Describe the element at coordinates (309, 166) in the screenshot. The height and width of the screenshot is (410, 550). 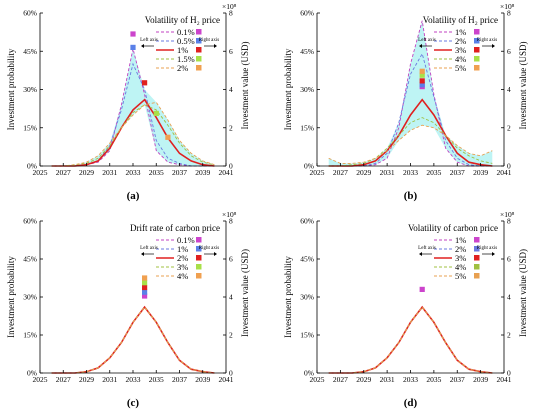
I see `y-tick-label: 0%` at that location.